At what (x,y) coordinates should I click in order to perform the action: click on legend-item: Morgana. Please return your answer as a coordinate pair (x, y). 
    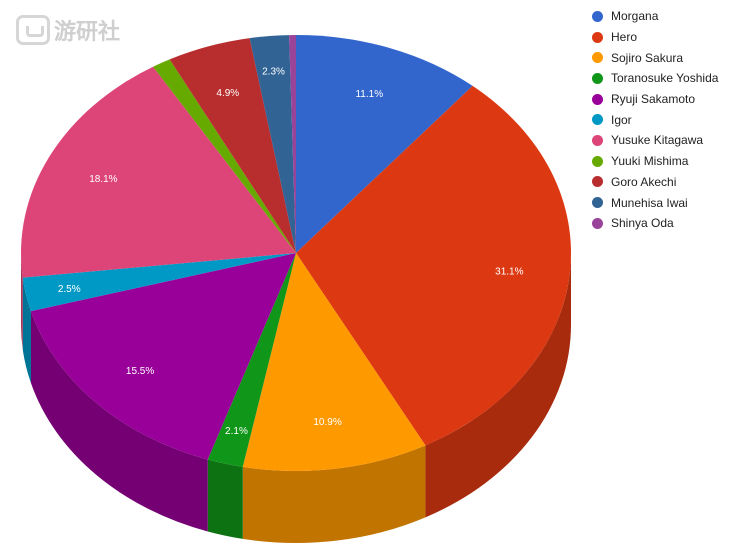
    Looking at the image, I should click on (655, 16).